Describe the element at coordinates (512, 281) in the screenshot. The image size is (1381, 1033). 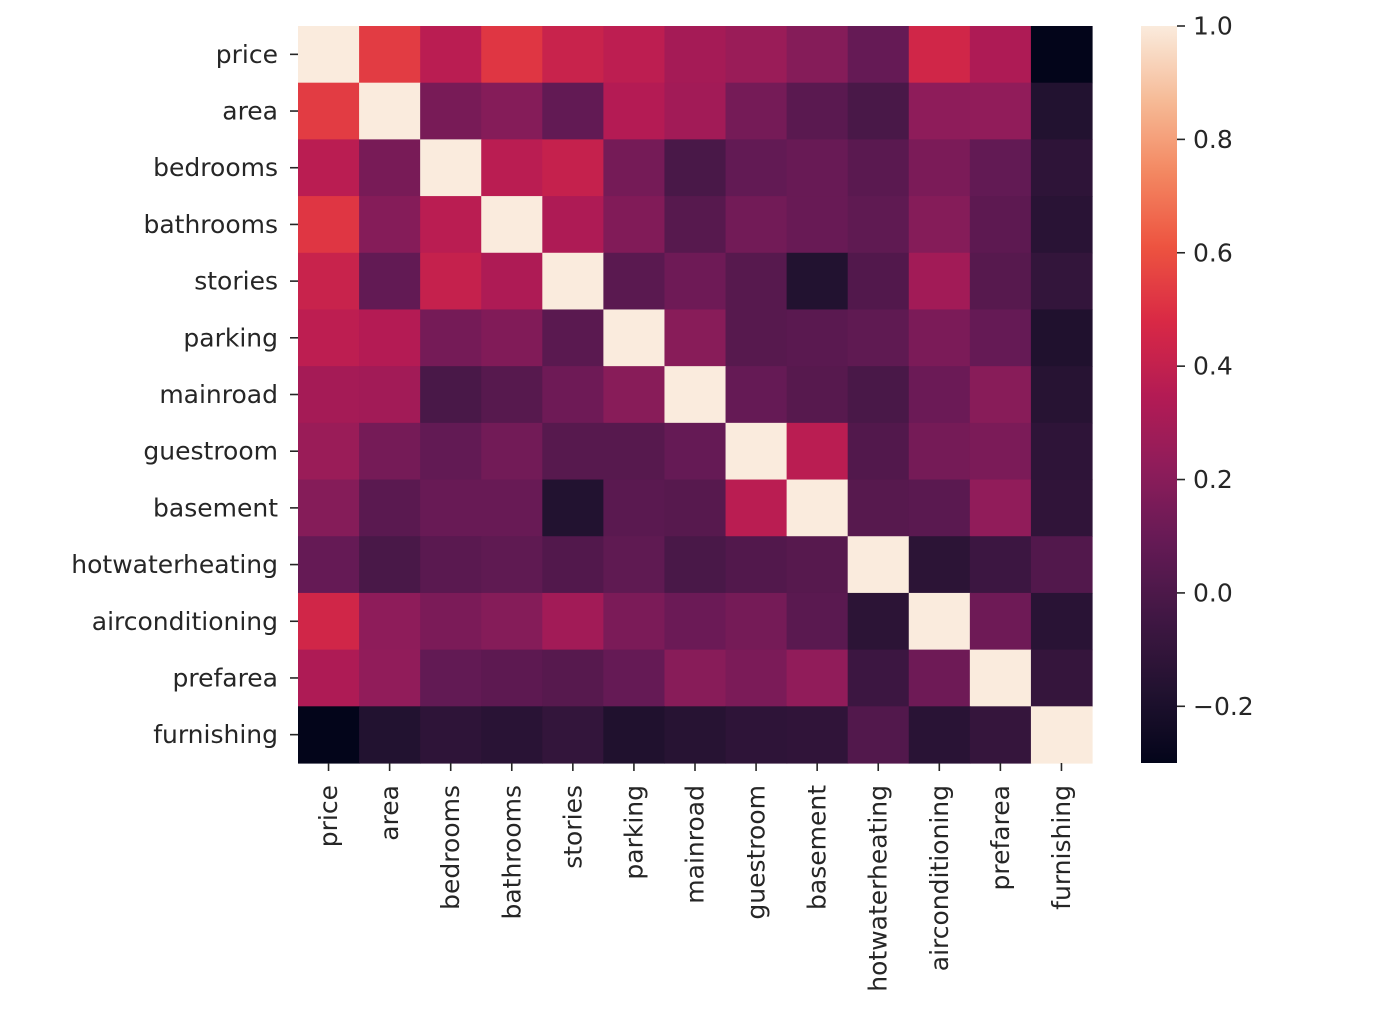
I see `heatmap-cell-stories-bathrooms` at that location.